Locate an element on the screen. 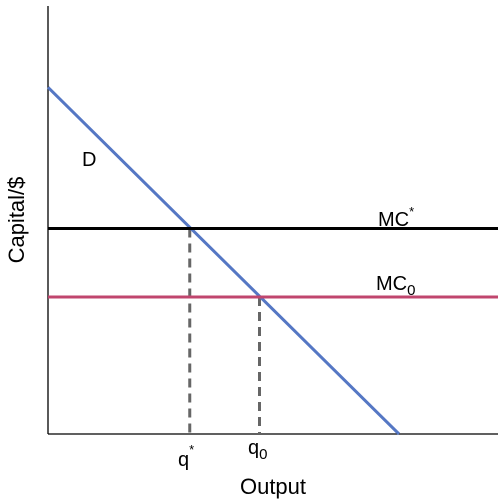  q-star-label: q* is located at coordinates (186, 456).